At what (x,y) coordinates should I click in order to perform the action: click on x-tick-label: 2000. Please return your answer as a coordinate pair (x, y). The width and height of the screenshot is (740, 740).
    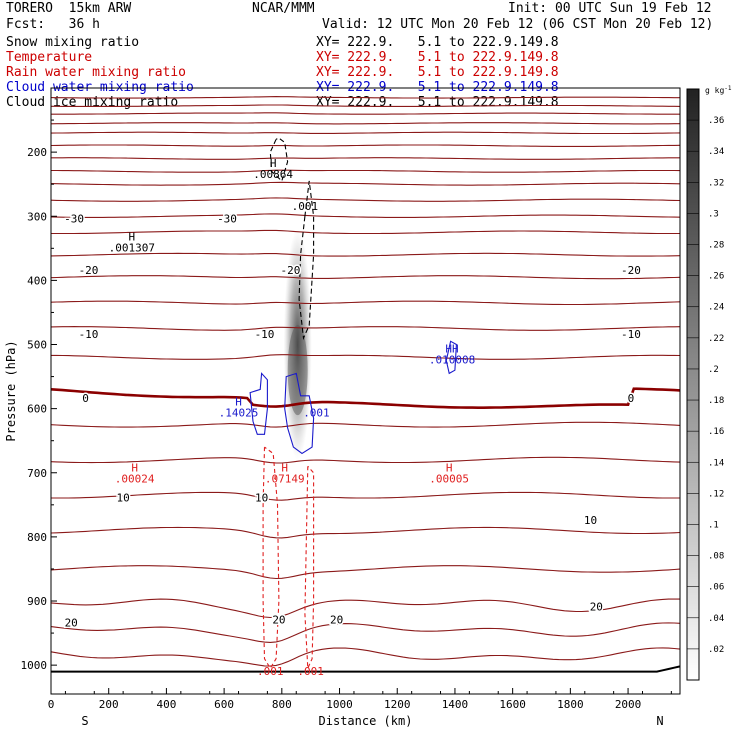
    Looking at the image, I should click on (628, 704).